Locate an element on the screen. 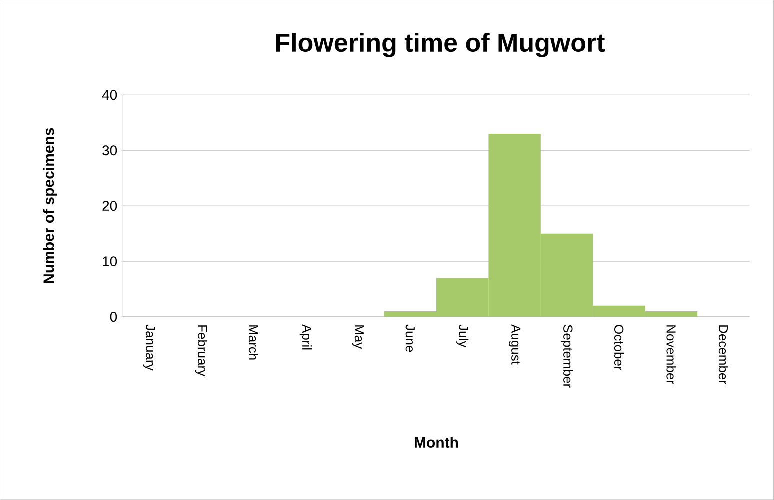  x-tick-label: March is located at coordinates (253, 343).